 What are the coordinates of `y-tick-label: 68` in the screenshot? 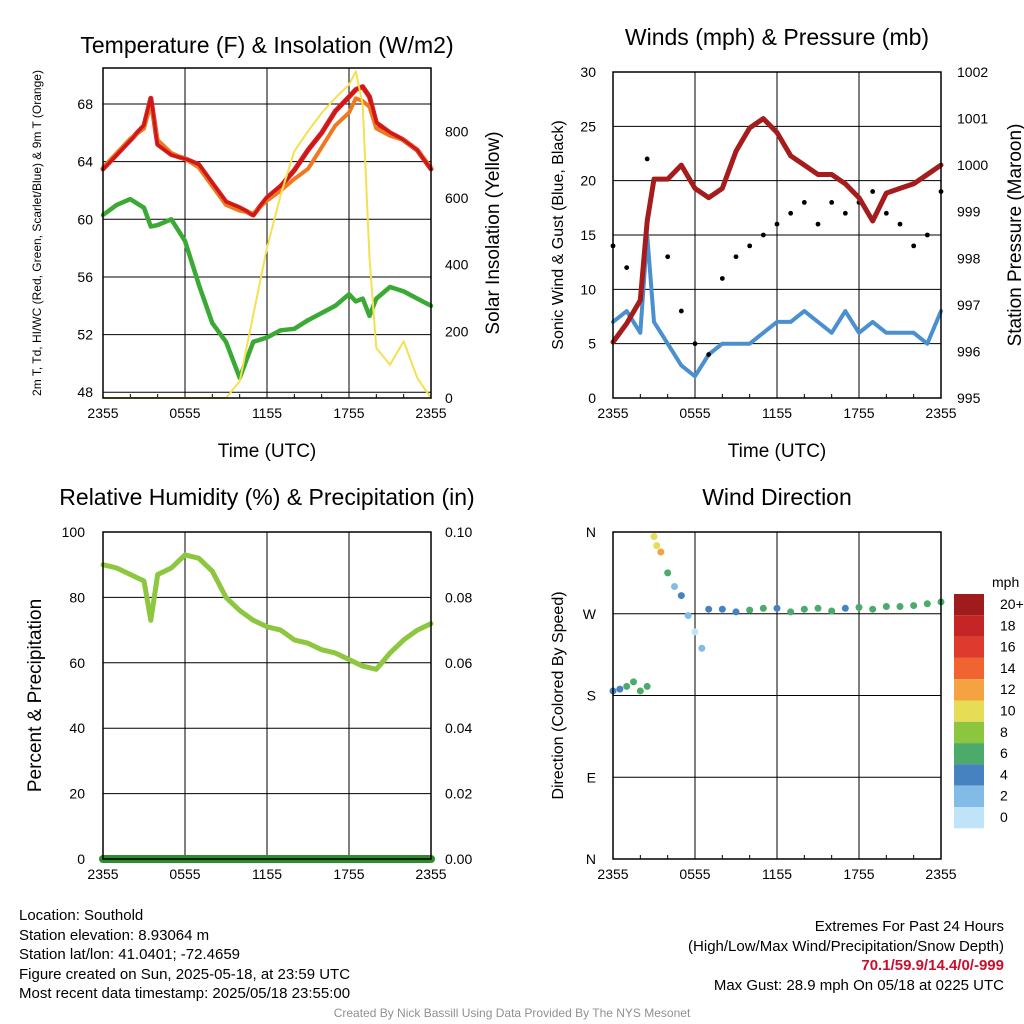 It's located at (85, 104).